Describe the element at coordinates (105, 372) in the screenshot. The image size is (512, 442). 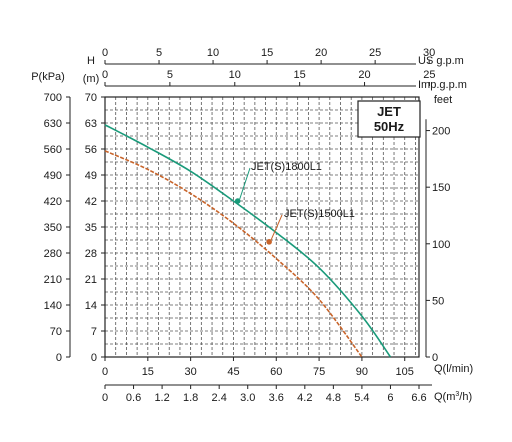
I see `q-lmin-tick-label: 0` at that location.